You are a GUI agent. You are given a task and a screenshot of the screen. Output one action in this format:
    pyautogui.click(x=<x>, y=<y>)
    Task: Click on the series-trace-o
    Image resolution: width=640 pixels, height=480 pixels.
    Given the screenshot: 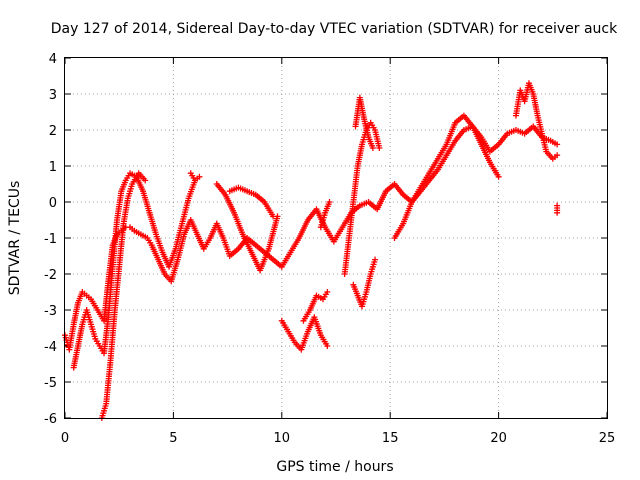 What is the action you would take?
    pyautogui.click(x=557, y=209)
    